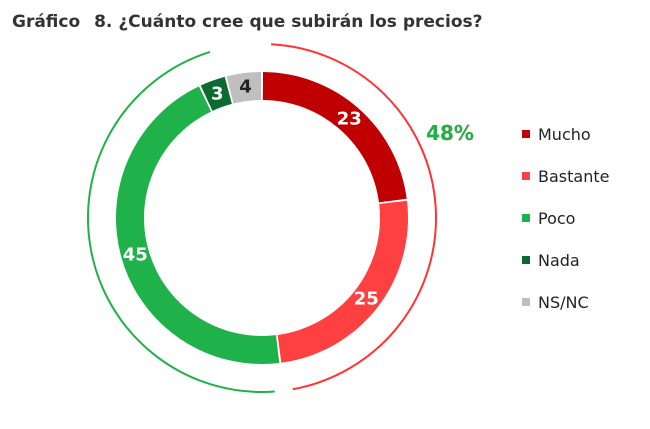  I want to click on slice-bastante, so click(342, 281).